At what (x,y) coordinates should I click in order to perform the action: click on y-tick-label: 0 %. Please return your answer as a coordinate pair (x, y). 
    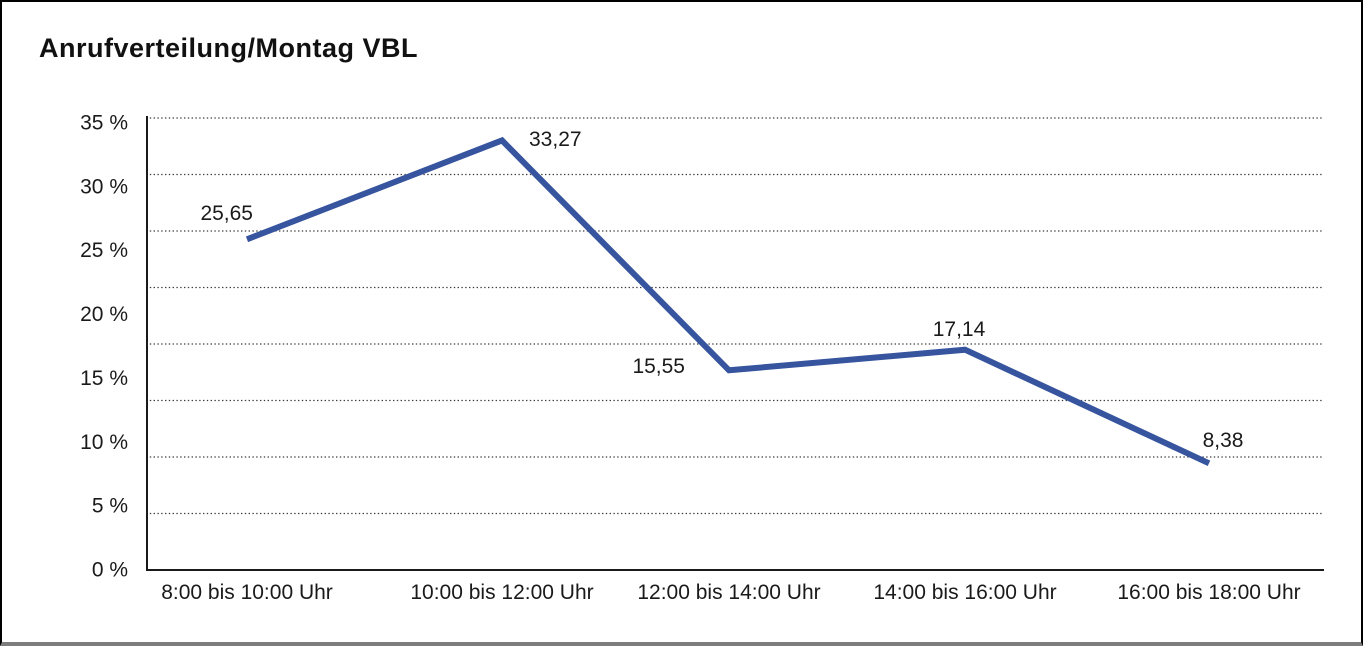
    Looking at the image, I should click on (110, 570).